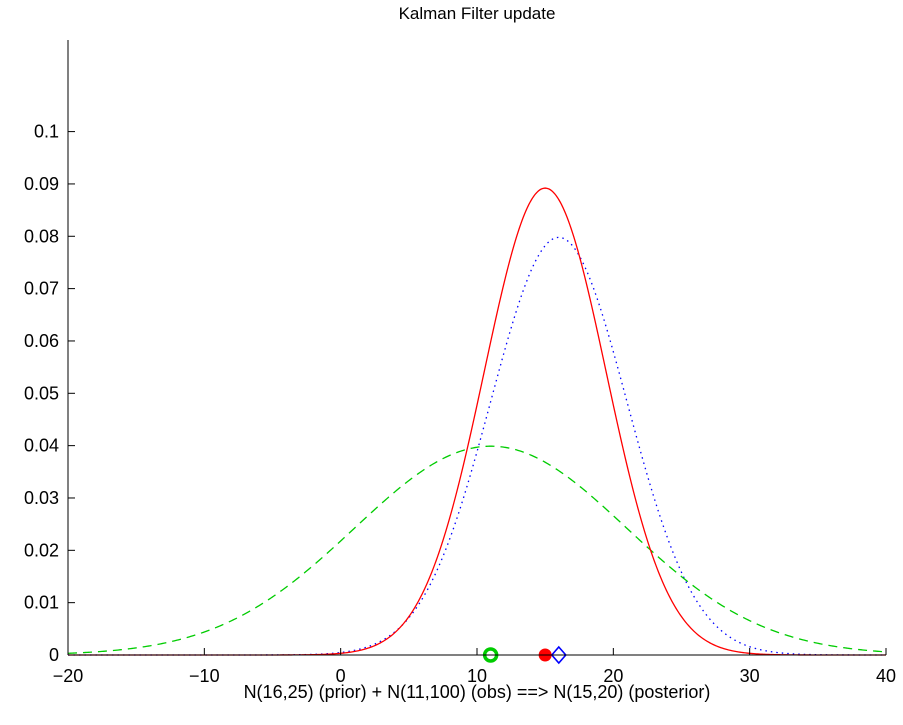 The width and height of the screenshot is (903, 725). What do you see at coordinates (341, 676) in the screenshot?
I see `x-tick-label: 0` at bounding box center [341, 676].